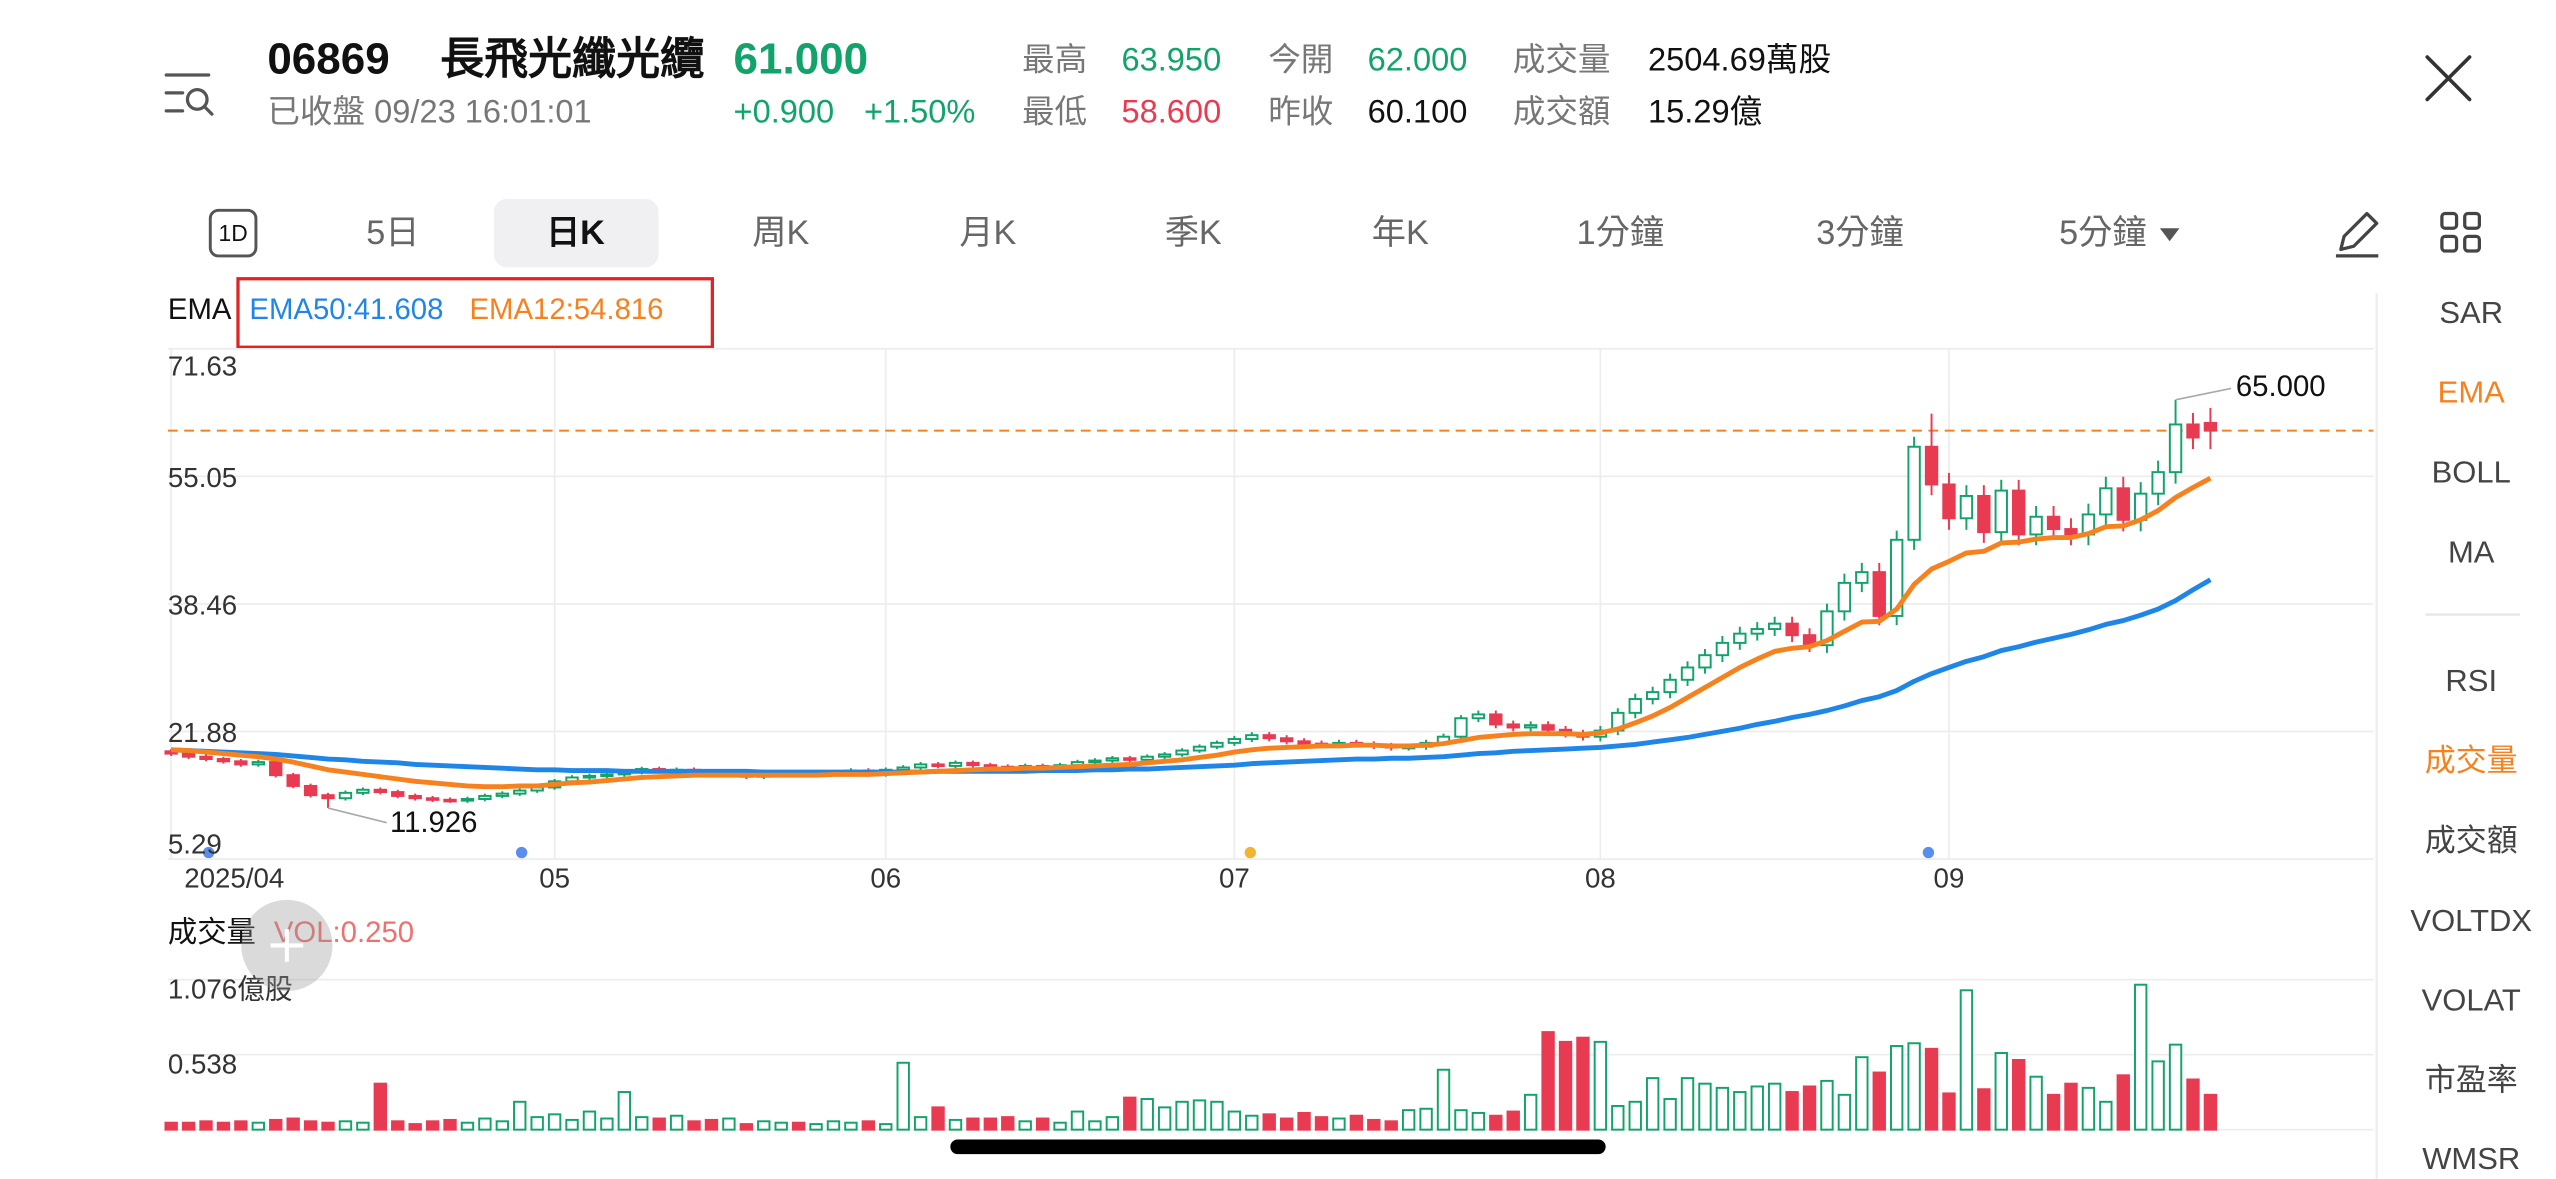 Image resolution: width=2556 pixels, height=1179 pixels. Describe the element at coordinates (2357, 234) in the screenshot. I see `draw-tool-button` at that location.